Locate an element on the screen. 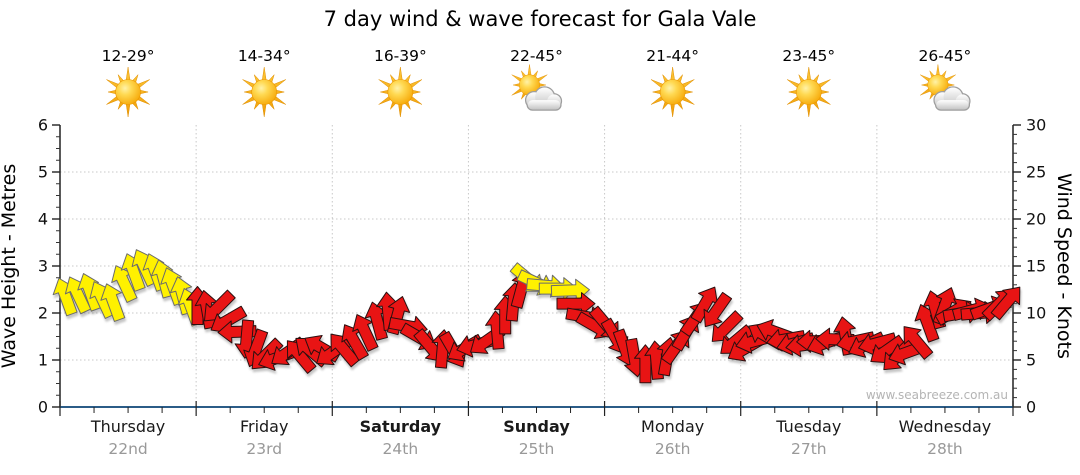 This screenshot has width=1080, height=475. left-tick-label: 0 is located at coordinates (43, 407).